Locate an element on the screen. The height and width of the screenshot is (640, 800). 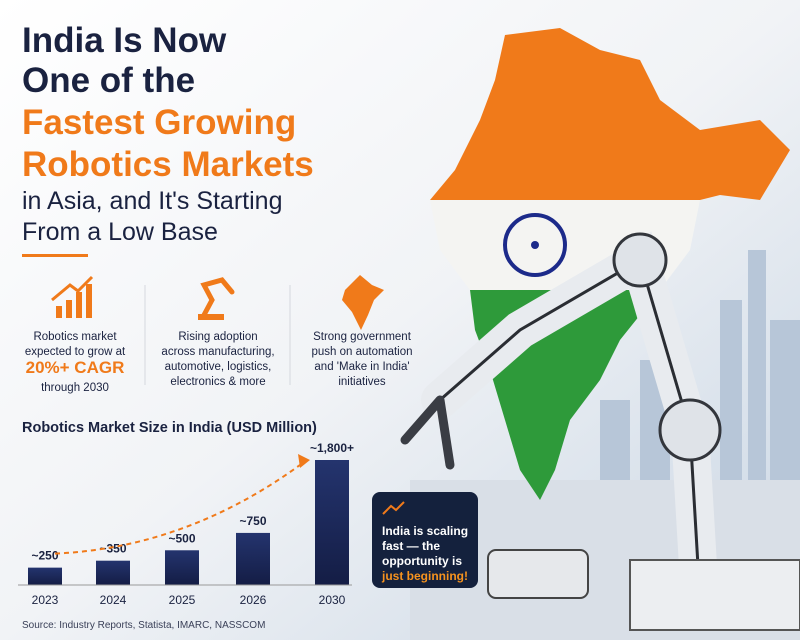
value-label: ~250 is located at coordinates (44, 556).